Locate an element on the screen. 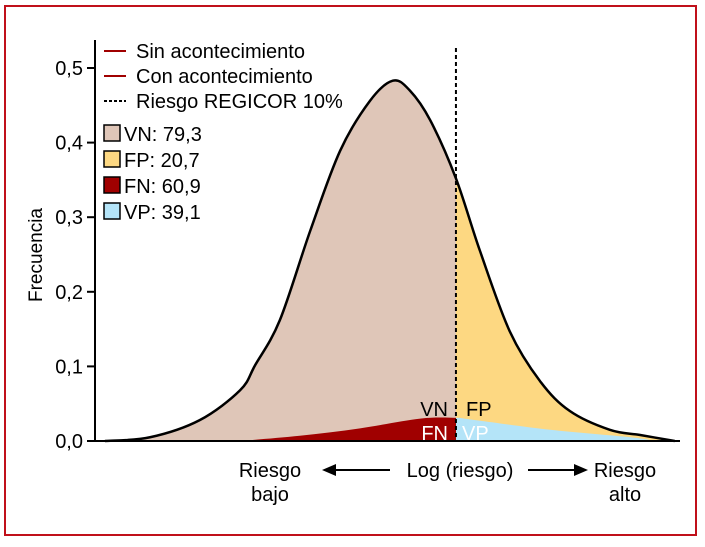 This screenshot has height=547, width=705. area-label-fp: FP is located at coordinates (479, 410).